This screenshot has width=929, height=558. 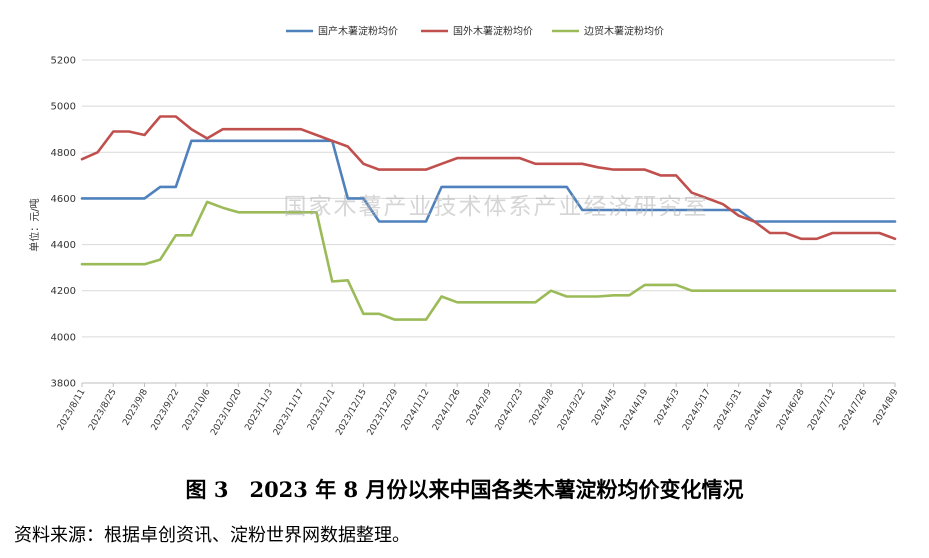 I want to click on x-tick-label: 2024/5/31, so click(x=729, y=410).